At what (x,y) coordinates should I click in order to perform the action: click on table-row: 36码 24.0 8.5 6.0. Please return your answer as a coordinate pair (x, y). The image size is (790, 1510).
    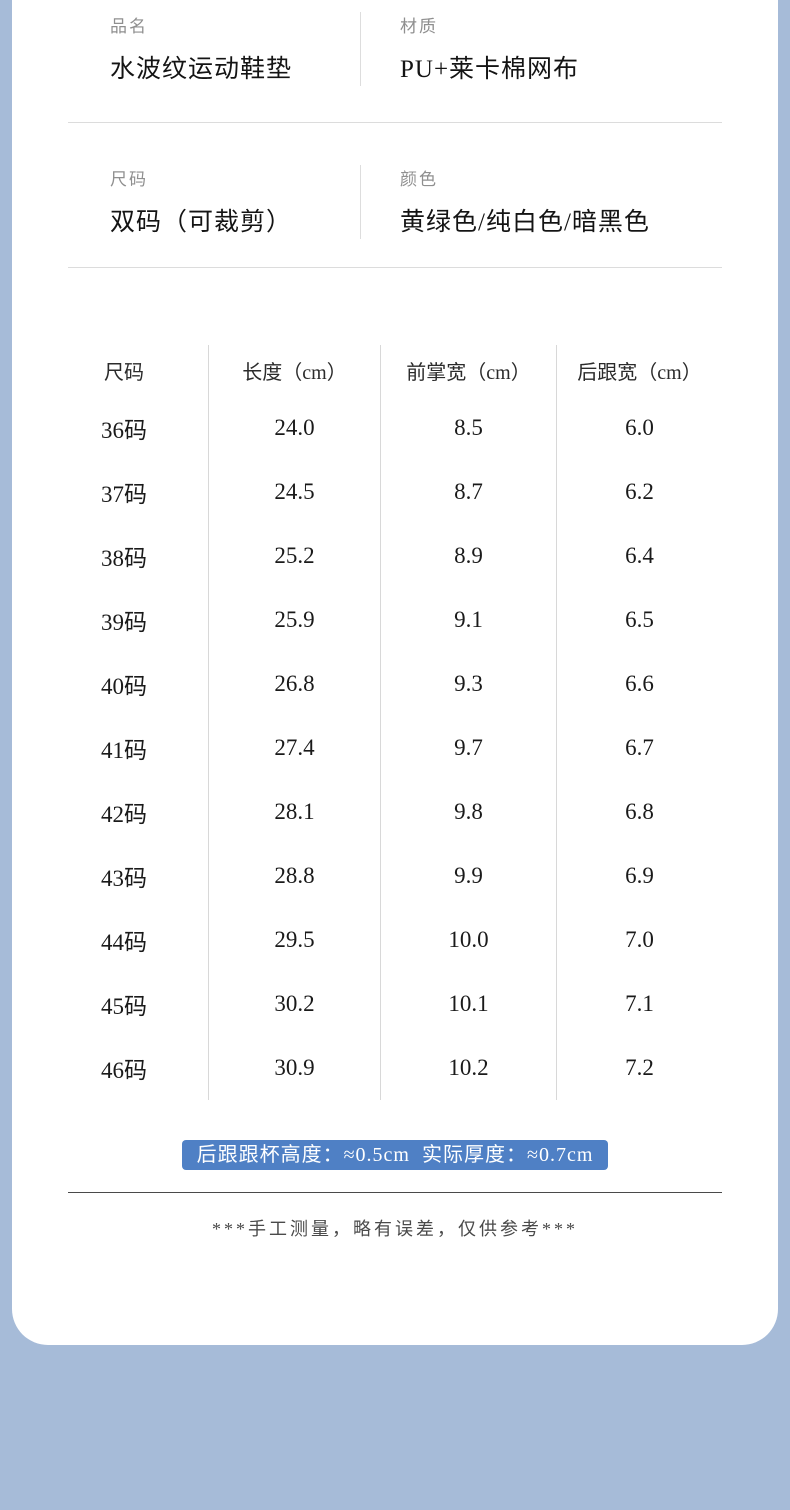
    Looking at the image, I should click on (395, 428).